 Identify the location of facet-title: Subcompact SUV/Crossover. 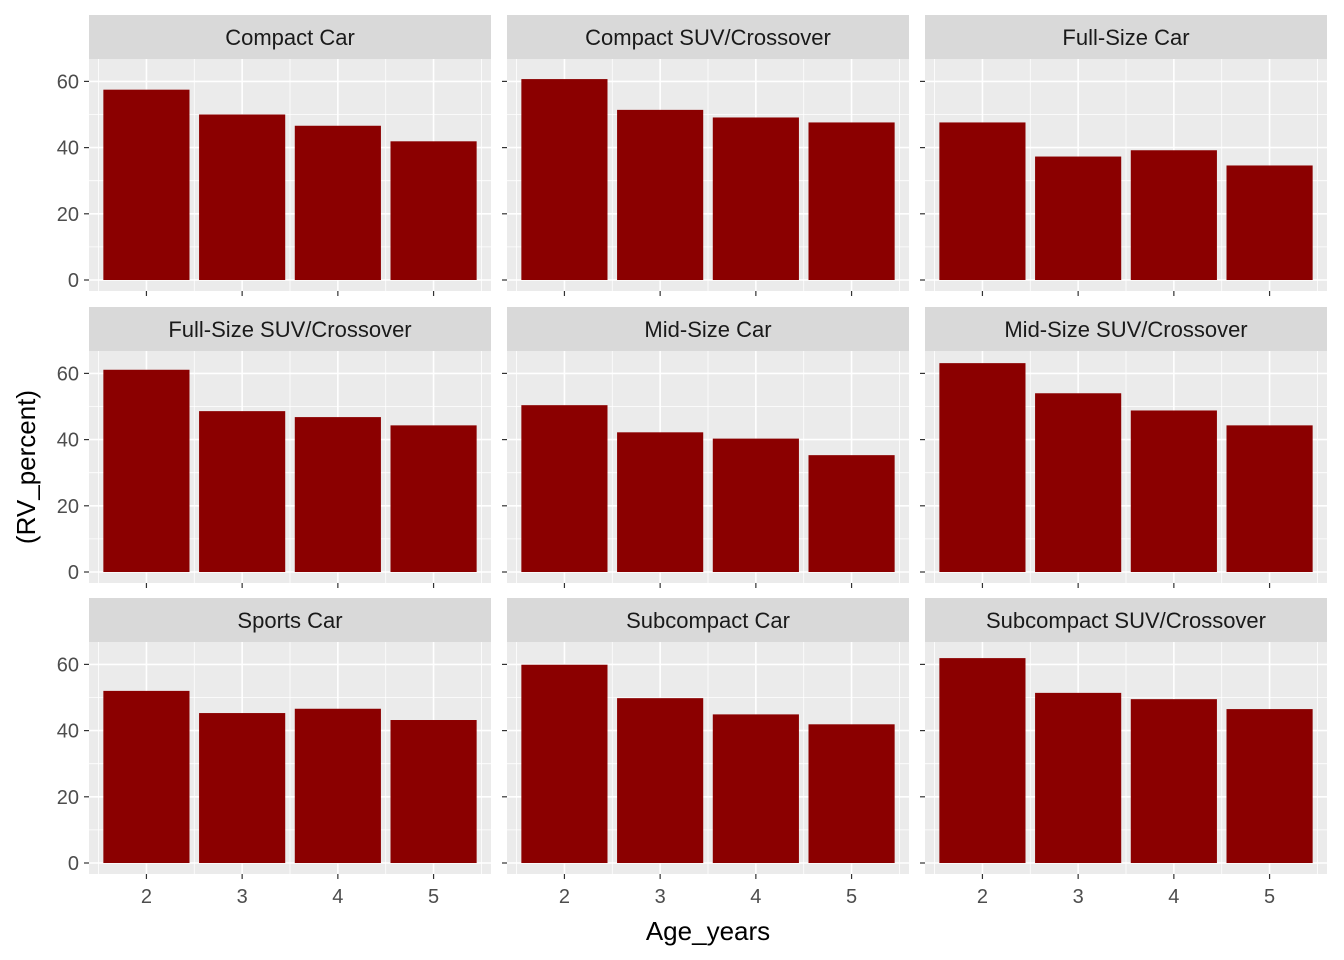
(1126, 620).